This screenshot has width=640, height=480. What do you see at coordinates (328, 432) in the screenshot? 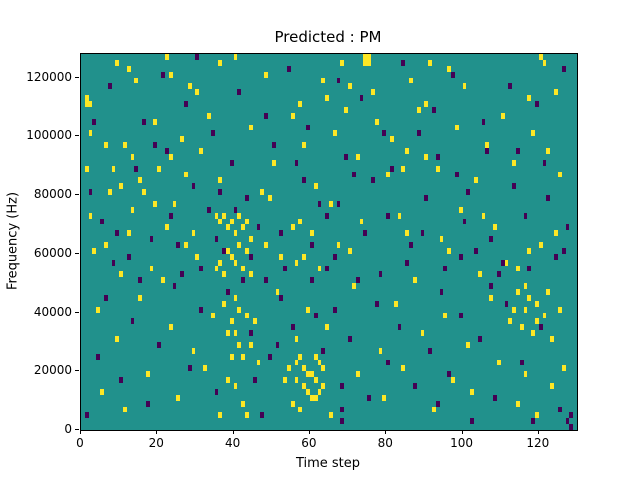
I see `x-axis-tick-marks` at bounding box center [328, 432].